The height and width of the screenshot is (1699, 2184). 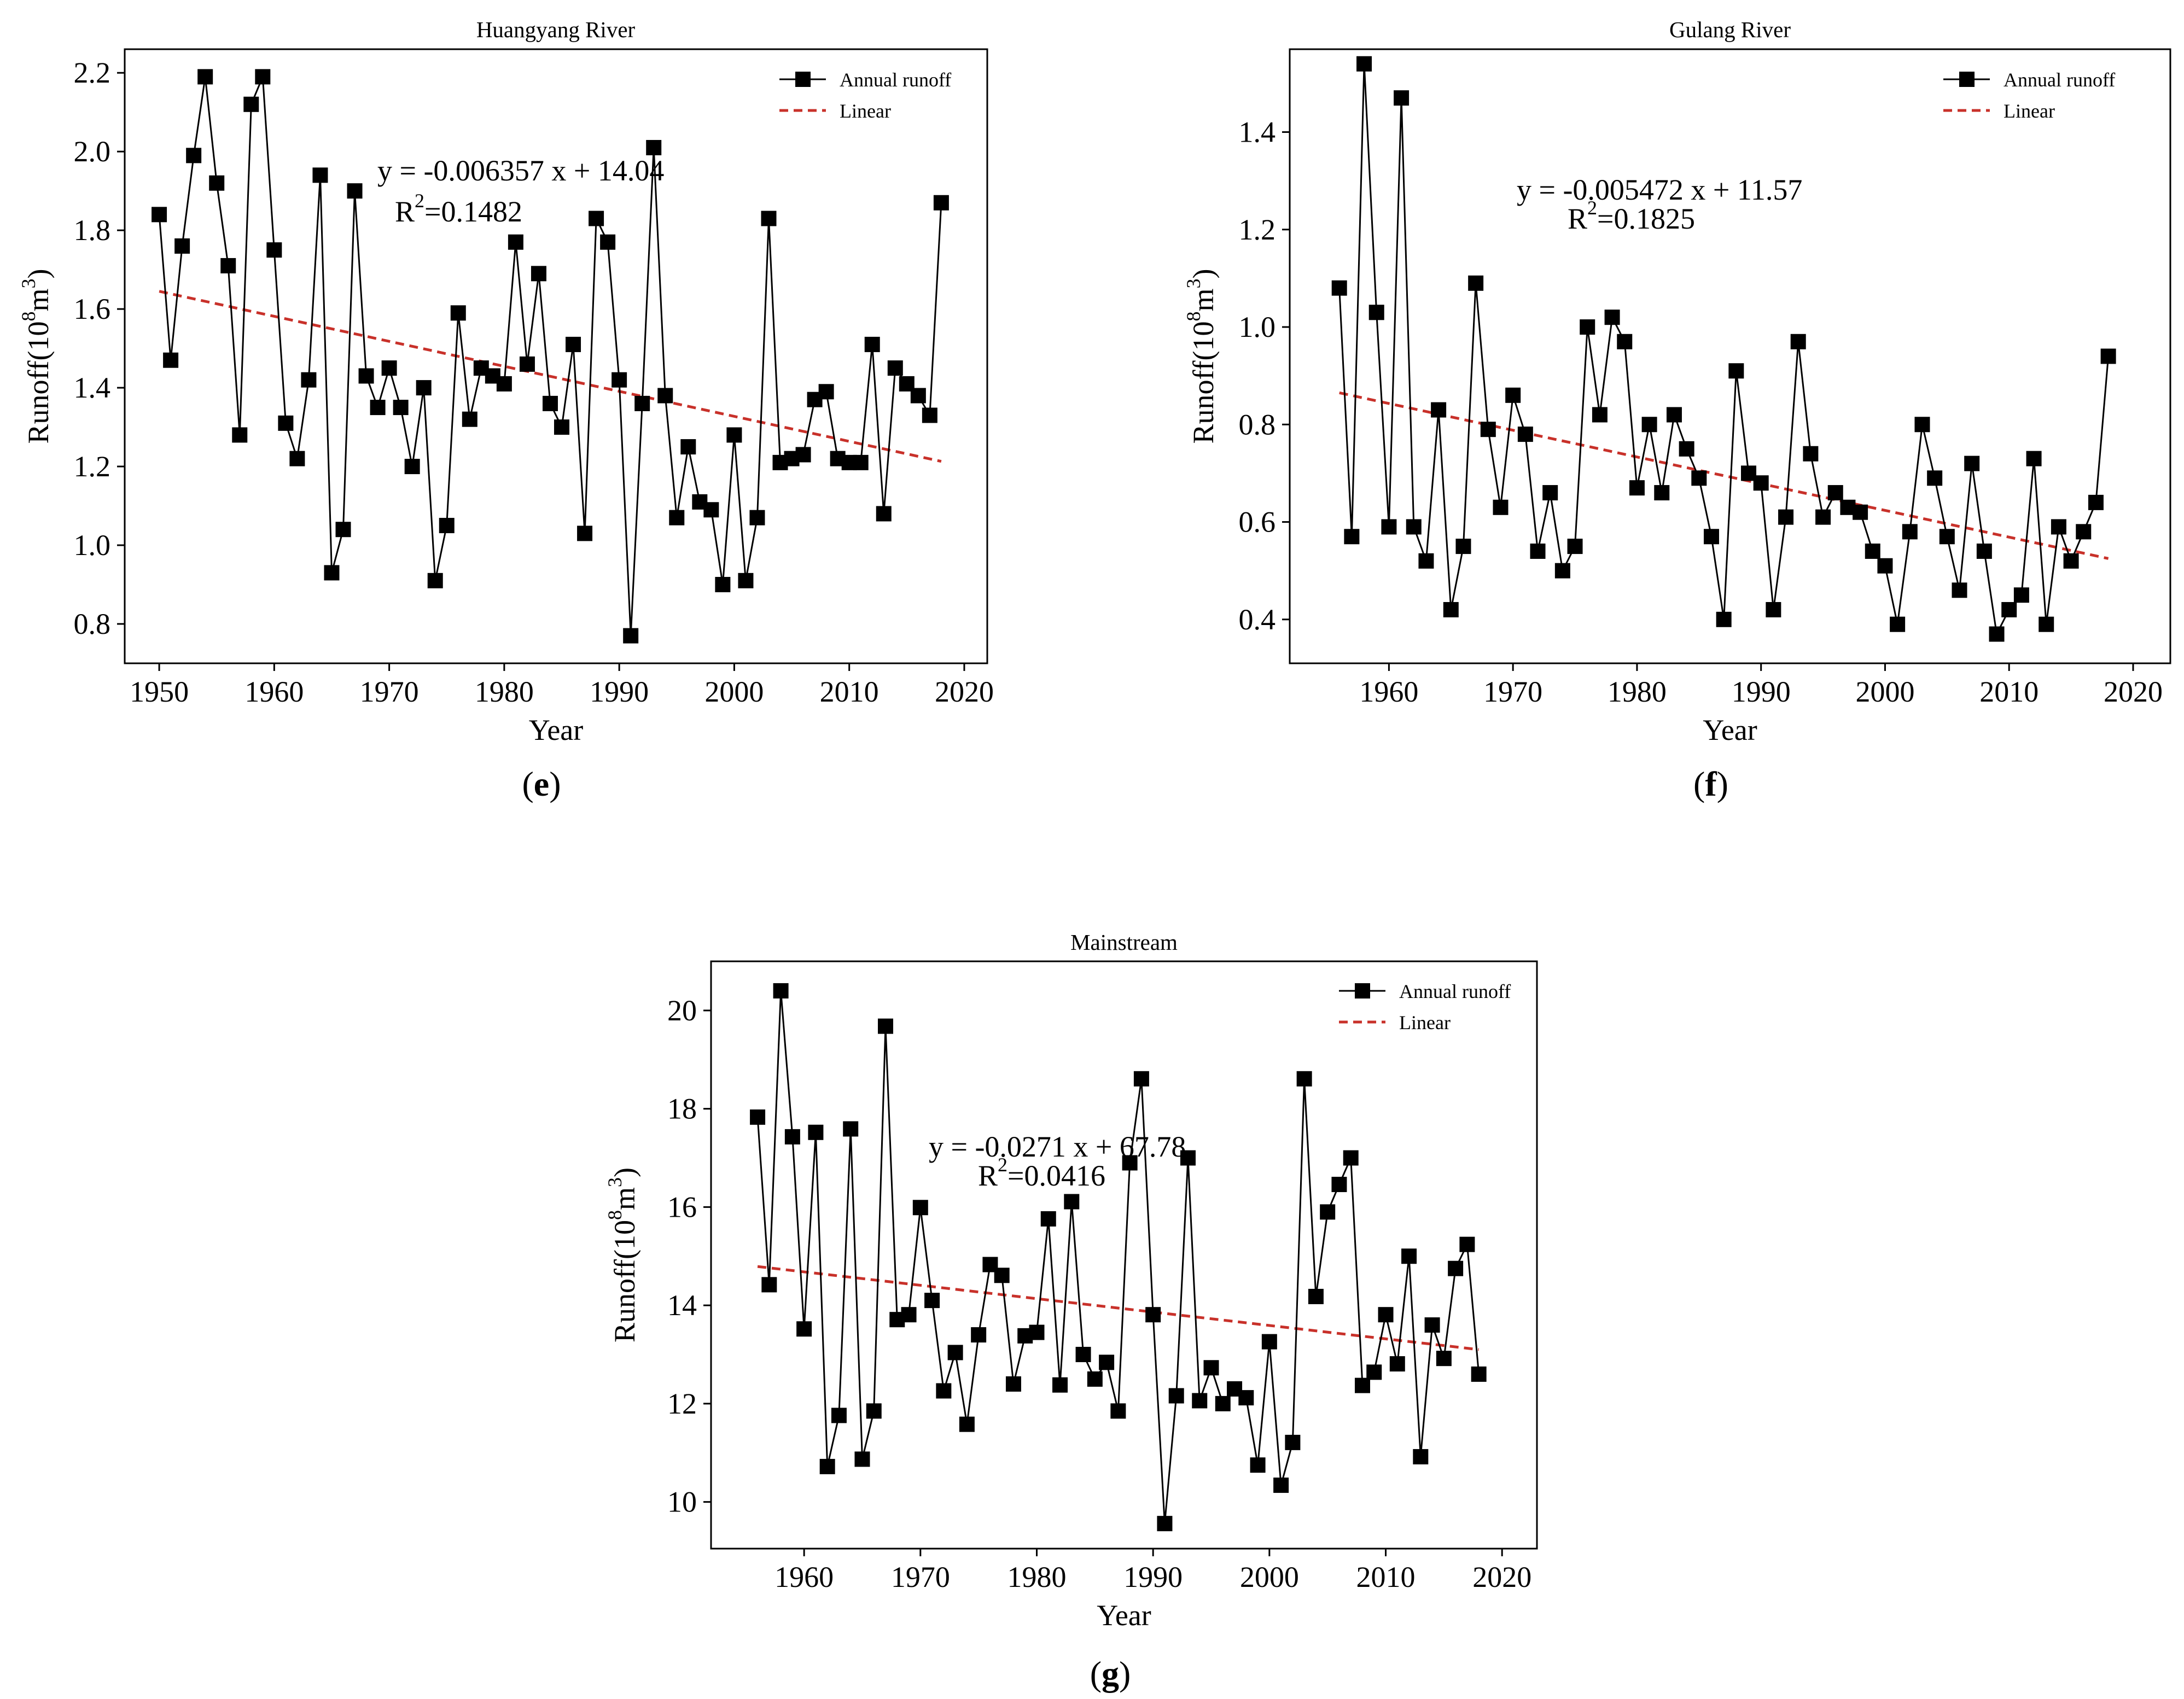 I want to click on y-tick-label: 0.4, so click(x=1257, y=619).